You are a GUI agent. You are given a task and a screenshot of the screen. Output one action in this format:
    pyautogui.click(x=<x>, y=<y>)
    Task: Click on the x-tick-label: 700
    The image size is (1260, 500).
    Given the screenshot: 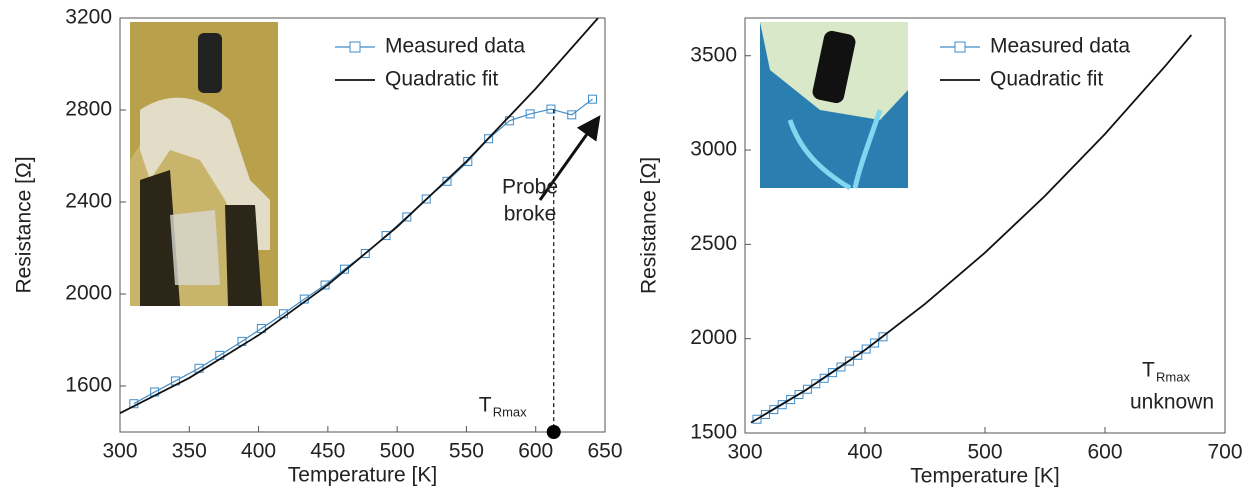 What is the action you would take?
    pyautogui.click(x=1224, y=452)
    